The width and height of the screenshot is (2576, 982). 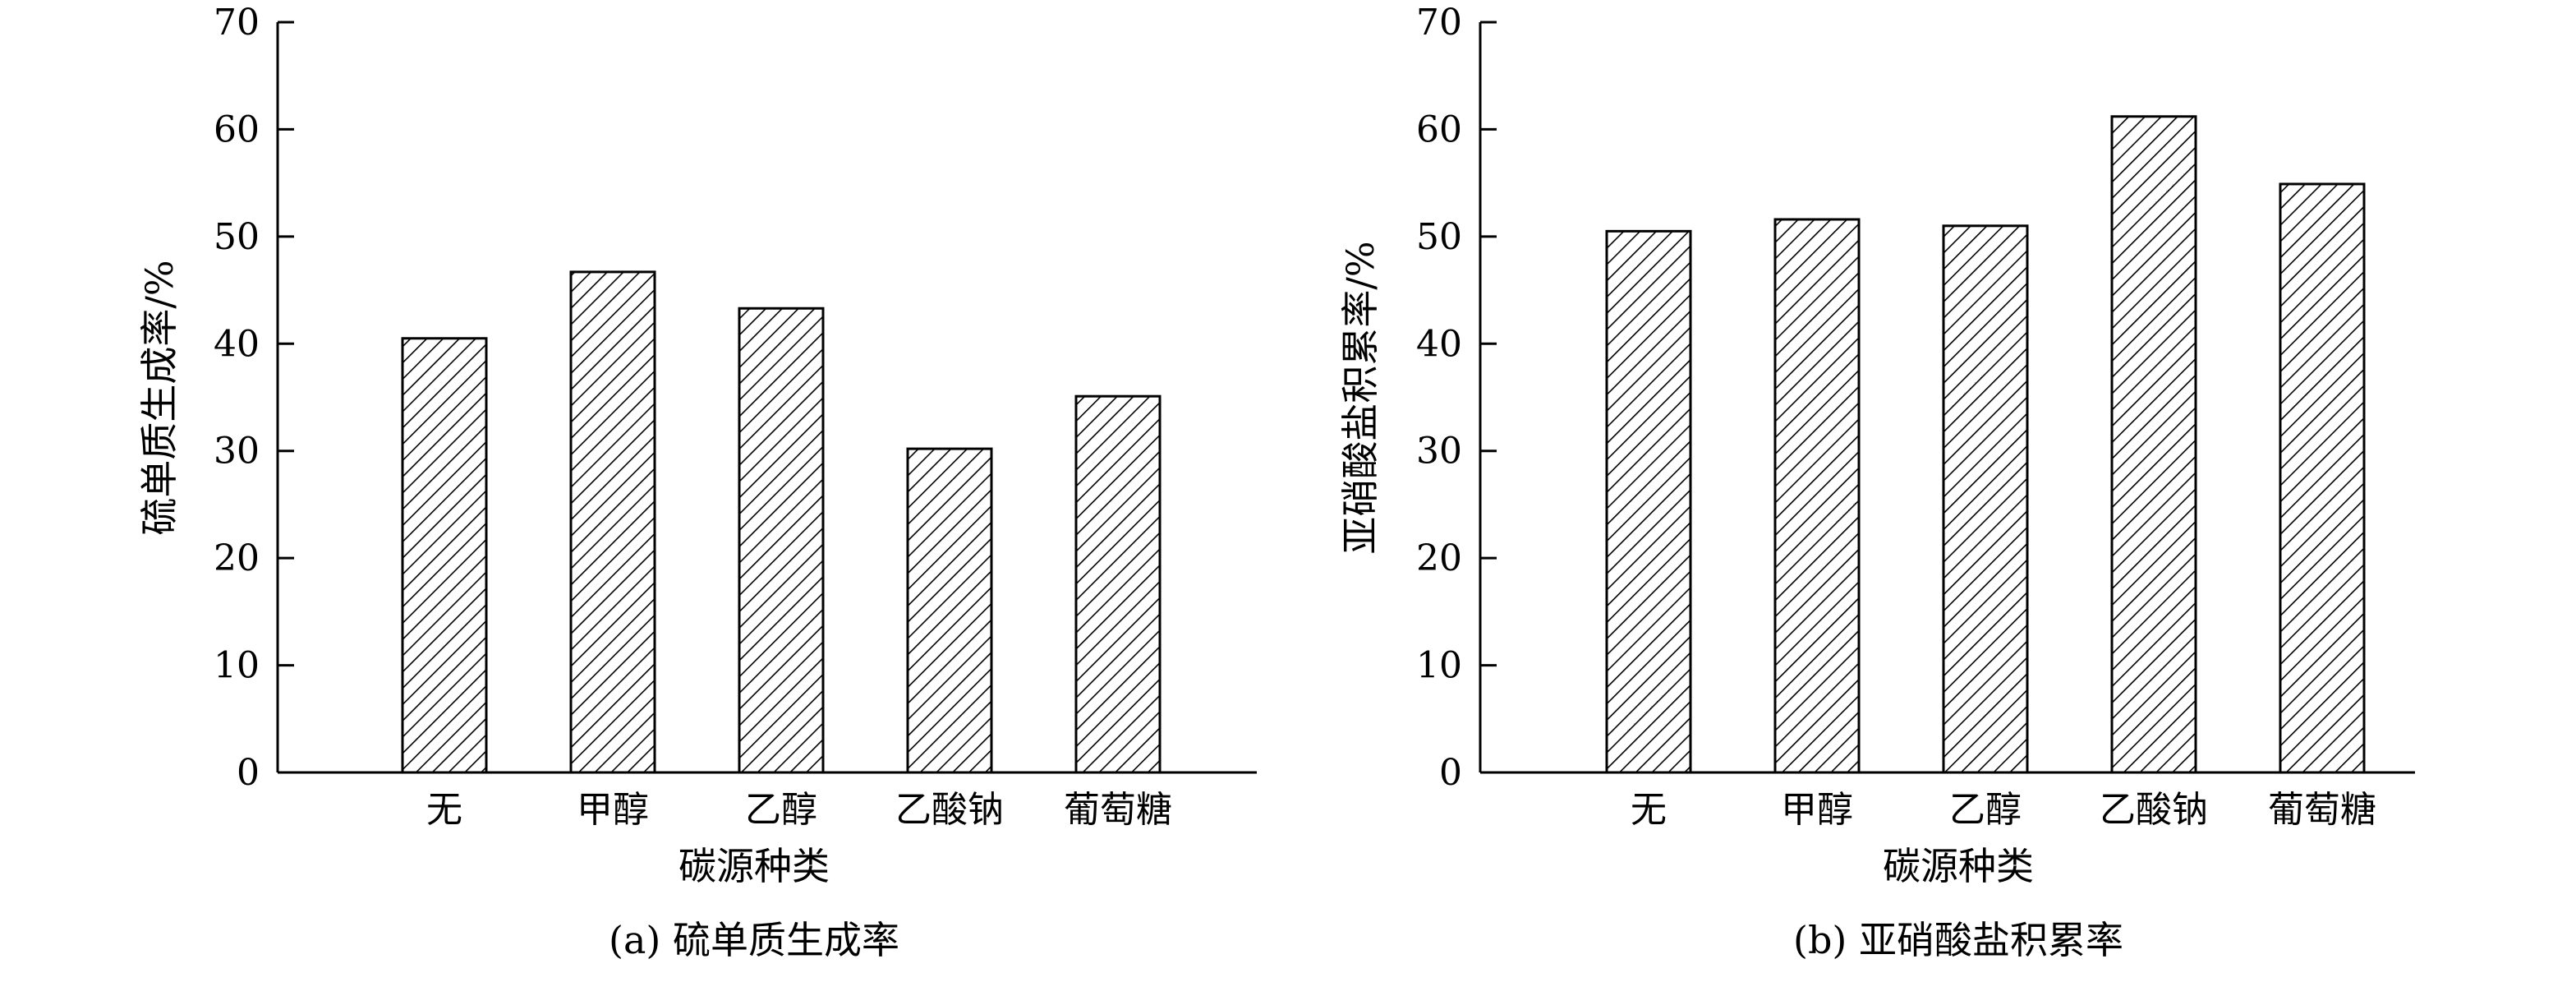 I want to click on y-axis-title: 亚硝酸盐积累率/%, so click(x=1360, y=397).